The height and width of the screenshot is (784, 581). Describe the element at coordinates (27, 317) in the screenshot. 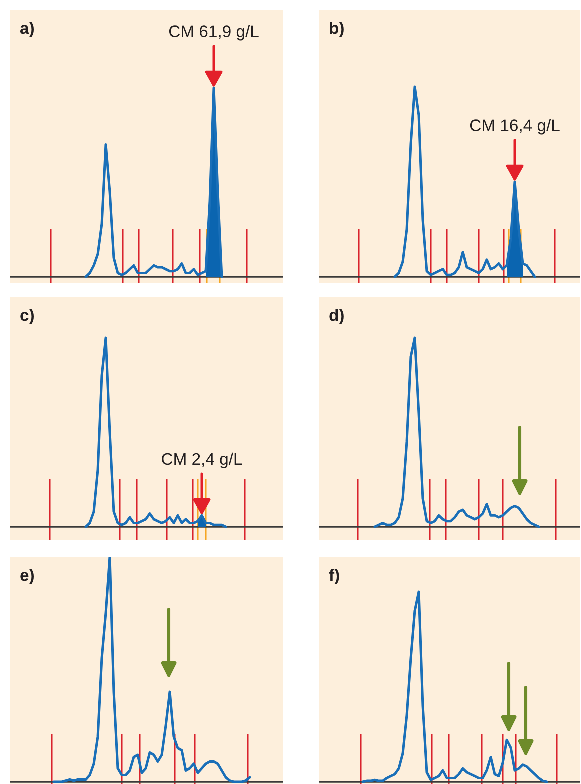

I see `chart-title: c)` at that location.